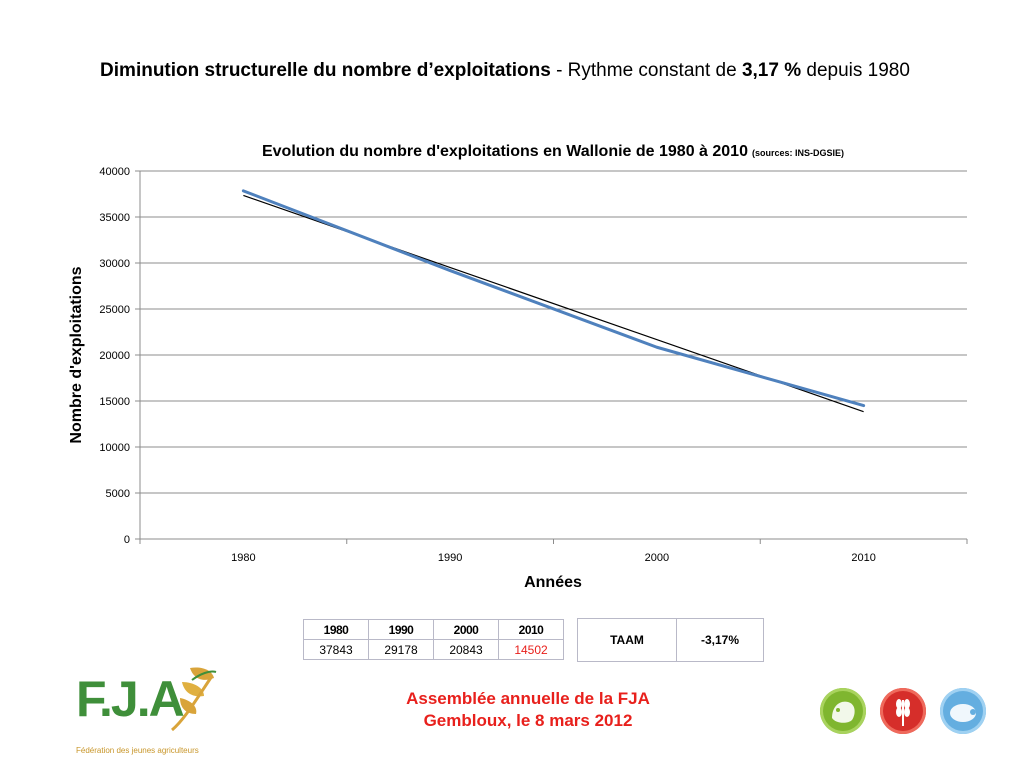 The height and width of the screenshot is (768, 1024). Describe the element at coordinates (855, 70) in the screenshot. I see `slide-title-end: depuis 1980` at that location.